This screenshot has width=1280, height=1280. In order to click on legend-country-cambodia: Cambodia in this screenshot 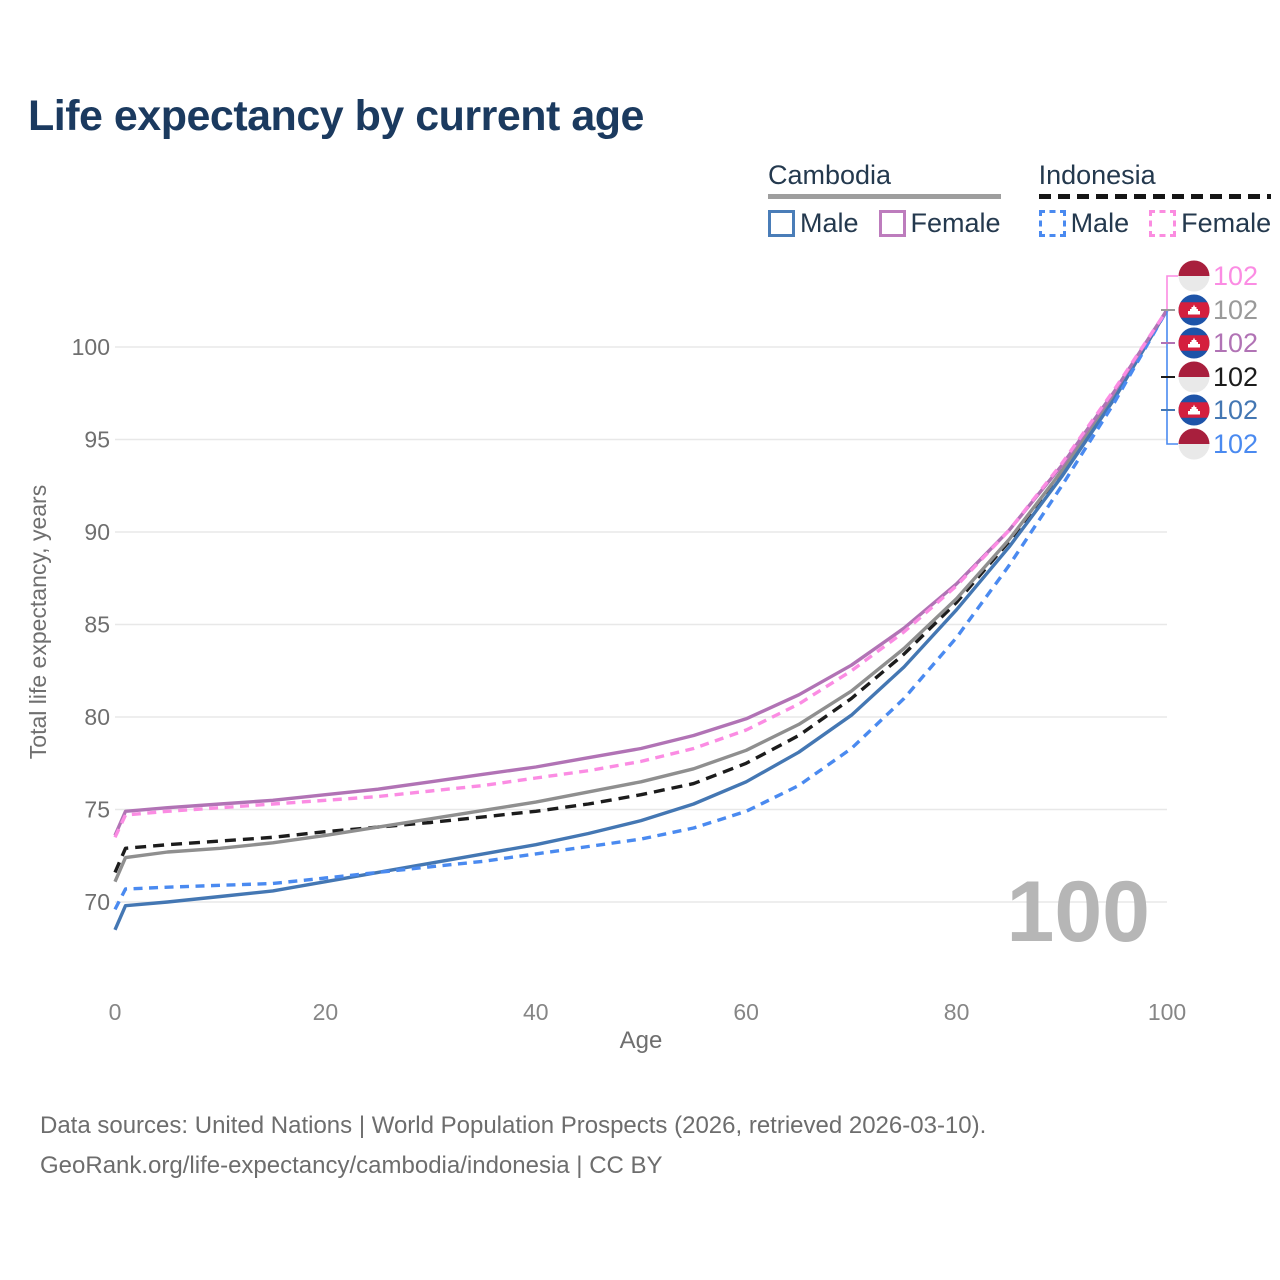, I will do `click(830, 175)`.